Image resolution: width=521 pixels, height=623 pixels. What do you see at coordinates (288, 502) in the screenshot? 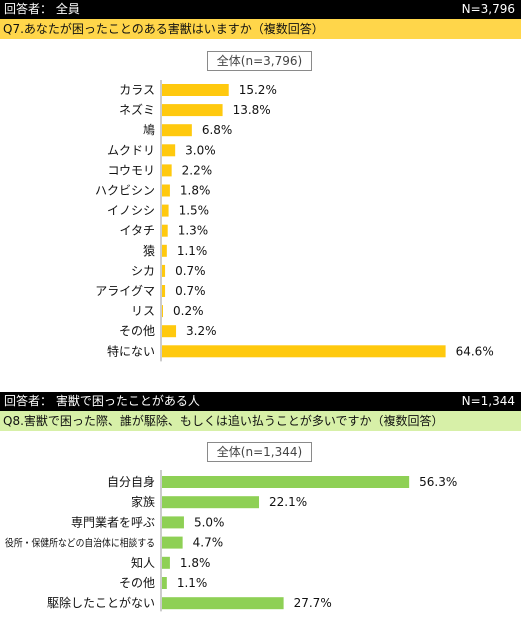
I see `value-label: 22.1%` at bounding box center [288, 502].